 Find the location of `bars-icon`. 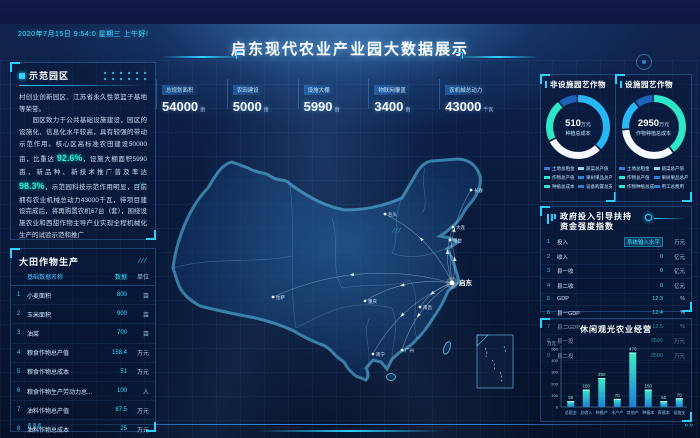

bars-icon is located at coordinates (551, 219).